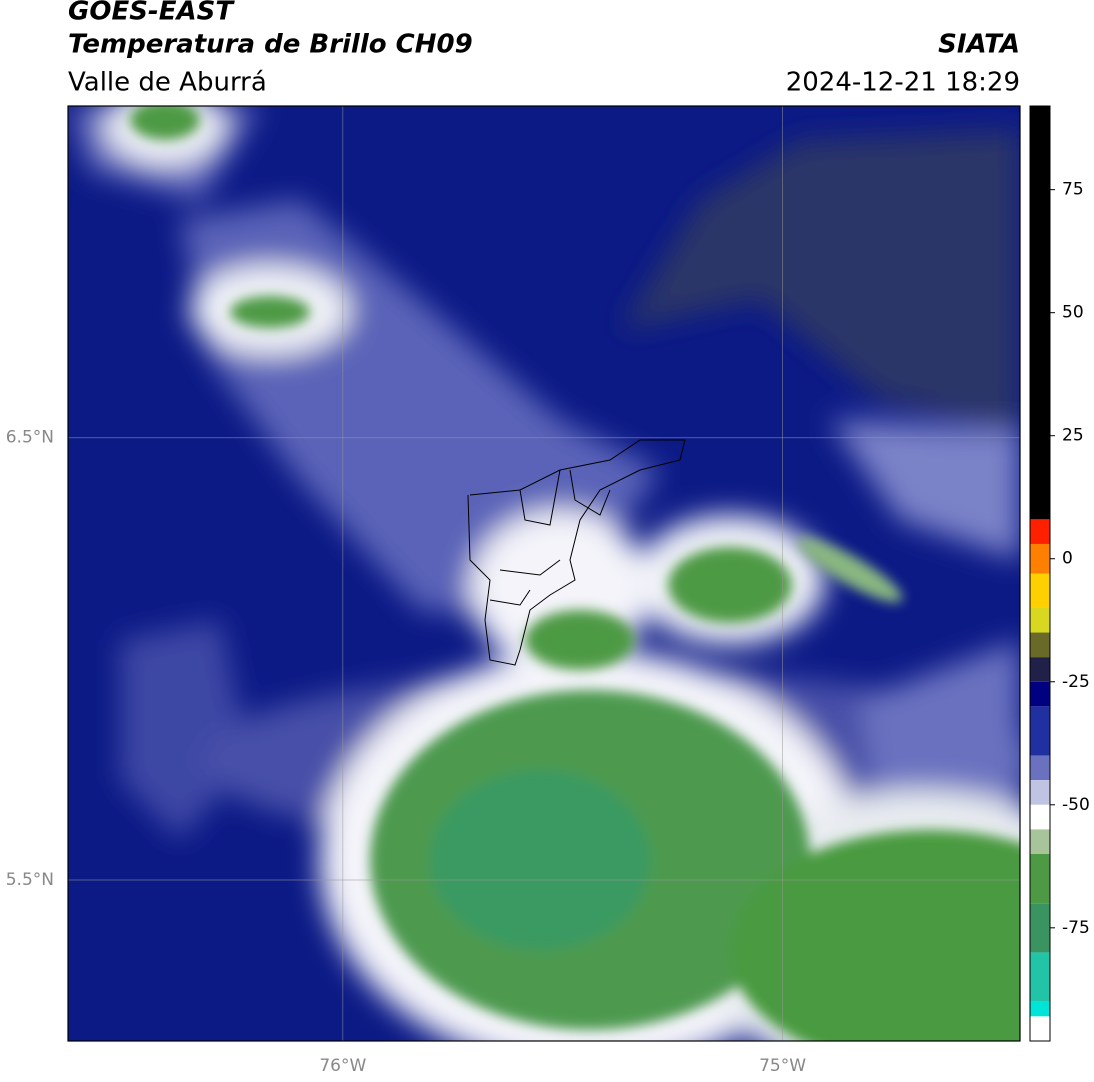 The height and width of the screenshot is (1082, 1094). Describe the element at coordinates (1076, 682) in the screenshot. I see `colorbar-tick-label: -25` at that location.